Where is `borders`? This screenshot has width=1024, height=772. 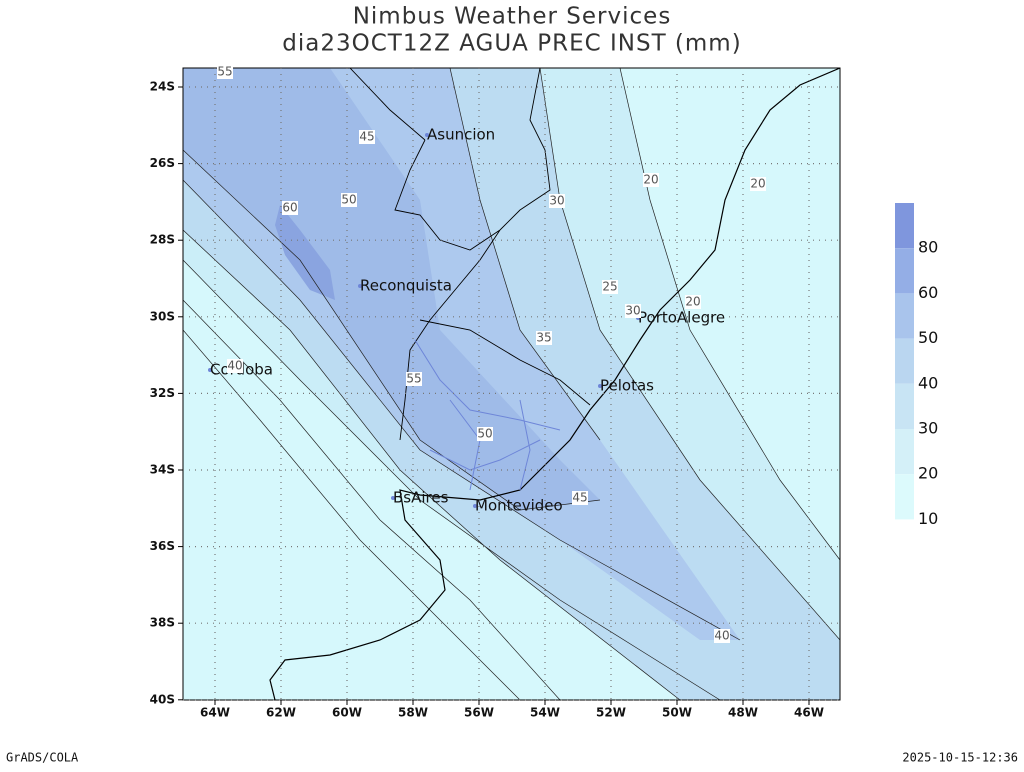 borders is located at coordinates (470, 254).